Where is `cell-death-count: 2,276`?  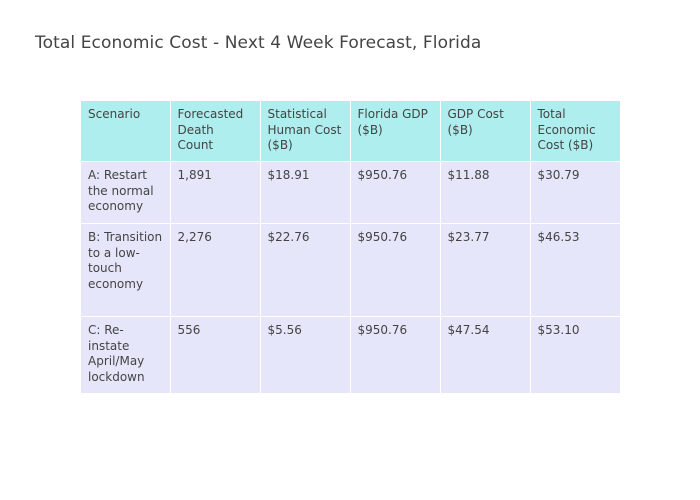
cell-death-count: 2,276 is located at coordinates (215, 270).